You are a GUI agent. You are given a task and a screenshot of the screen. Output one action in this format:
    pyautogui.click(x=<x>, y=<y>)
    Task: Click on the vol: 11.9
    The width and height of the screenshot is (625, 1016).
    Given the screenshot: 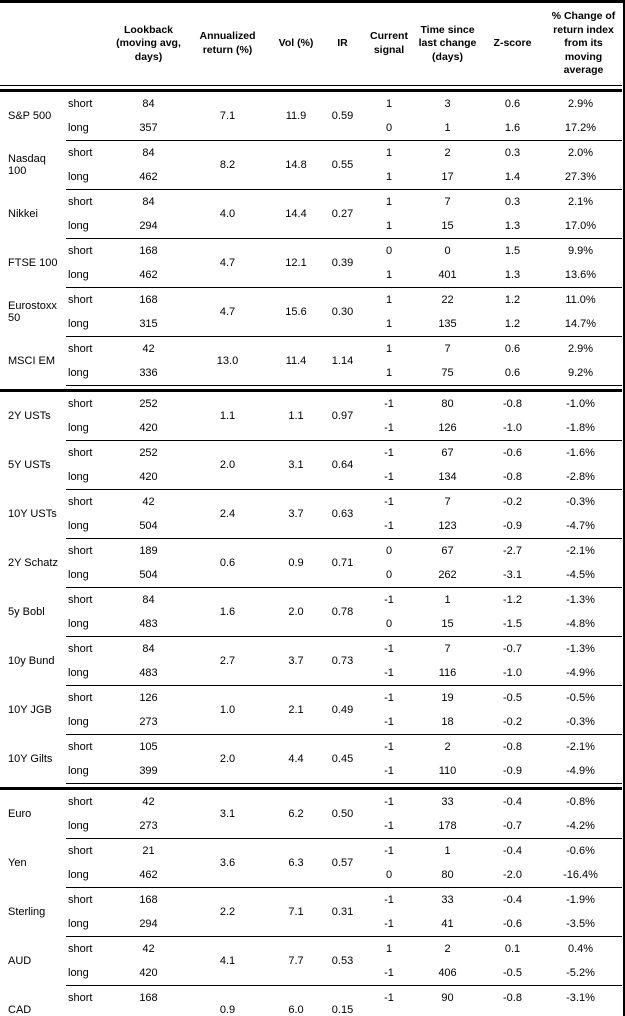 What is the action you would take?
    pyautogui.click(x=296, y=116)
    